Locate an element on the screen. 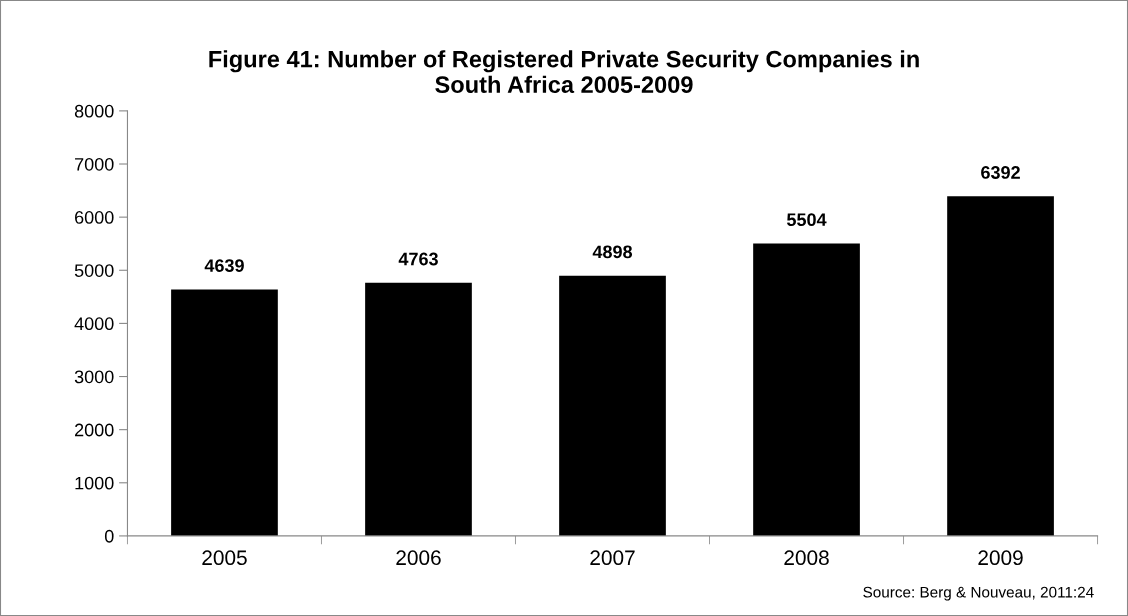 The height and width of the screenshot is (616, 1128). y-tick-label: 3000 is located at coordinates (94, 377).